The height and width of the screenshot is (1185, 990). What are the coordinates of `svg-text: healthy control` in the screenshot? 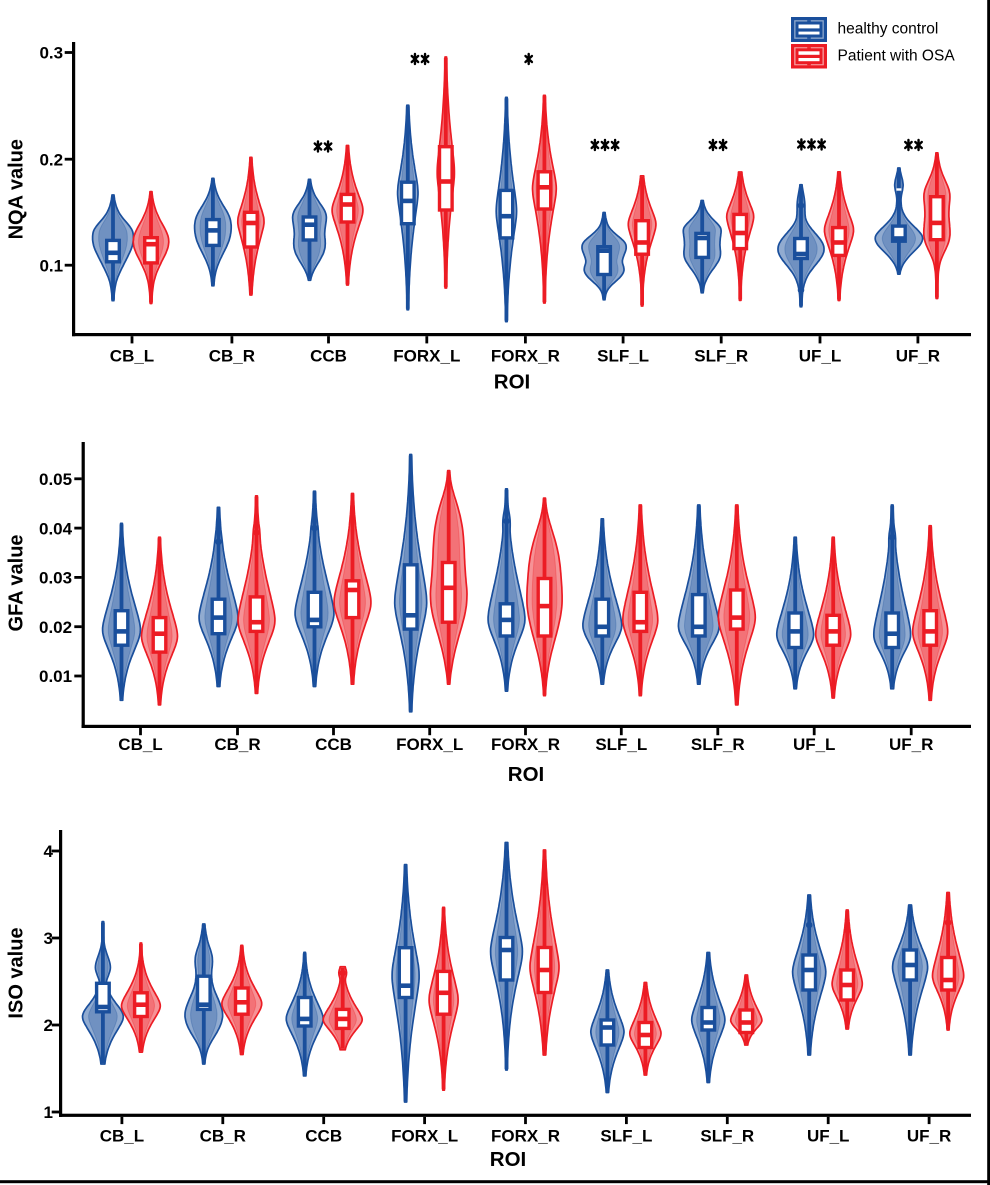 It's located at (888, 29).